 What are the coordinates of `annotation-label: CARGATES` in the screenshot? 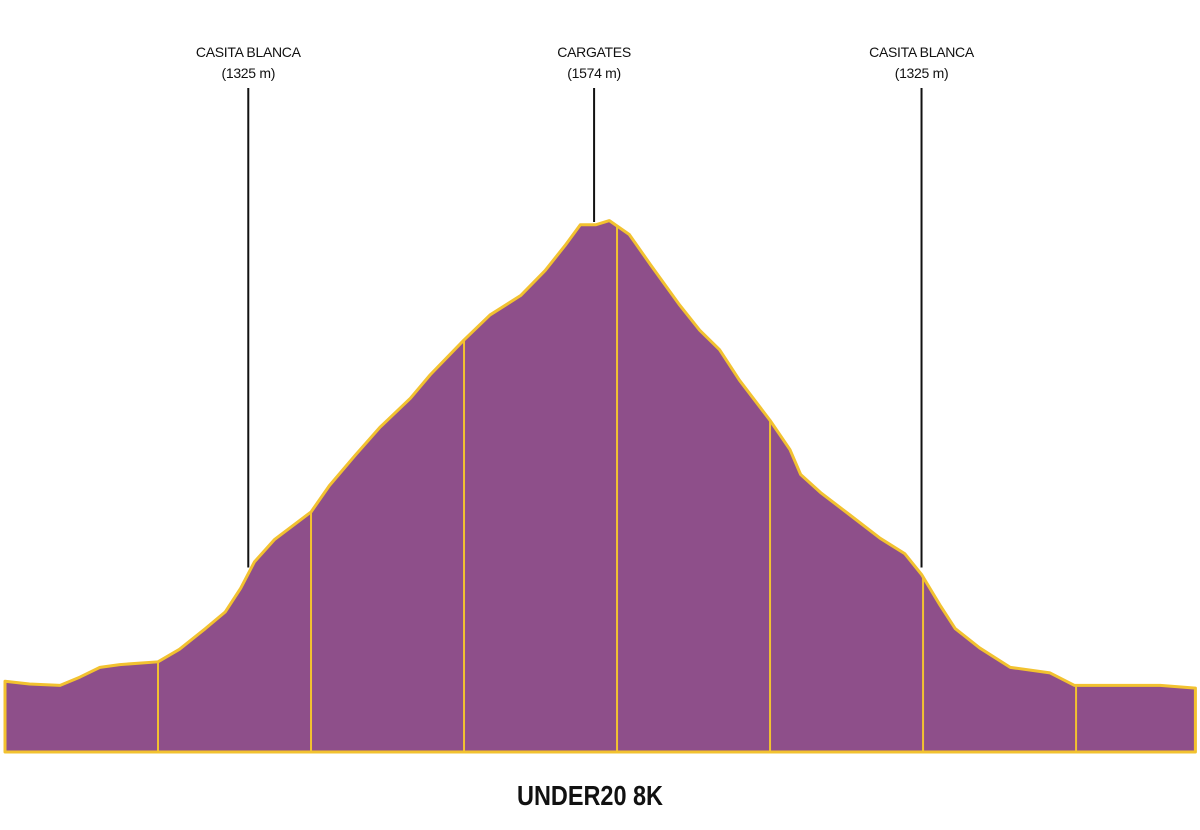 It's located at (594, 52).